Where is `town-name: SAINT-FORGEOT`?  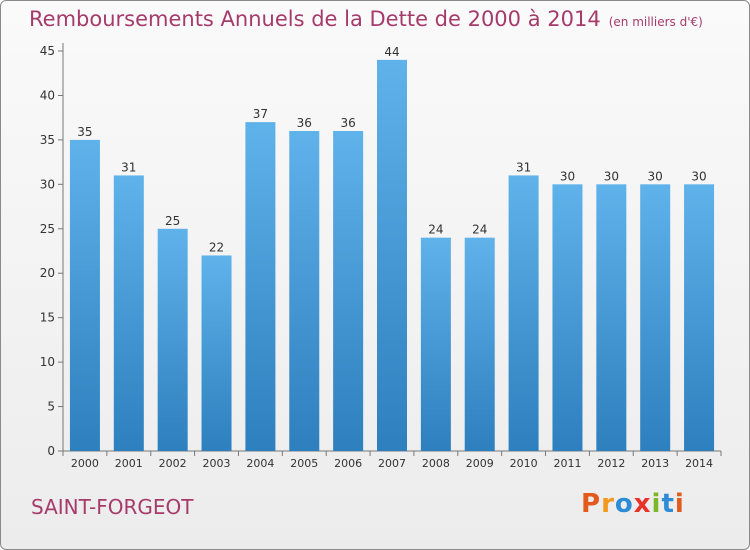 town-name: SAINT-FORGEOT is located at coordinates (112, 507).